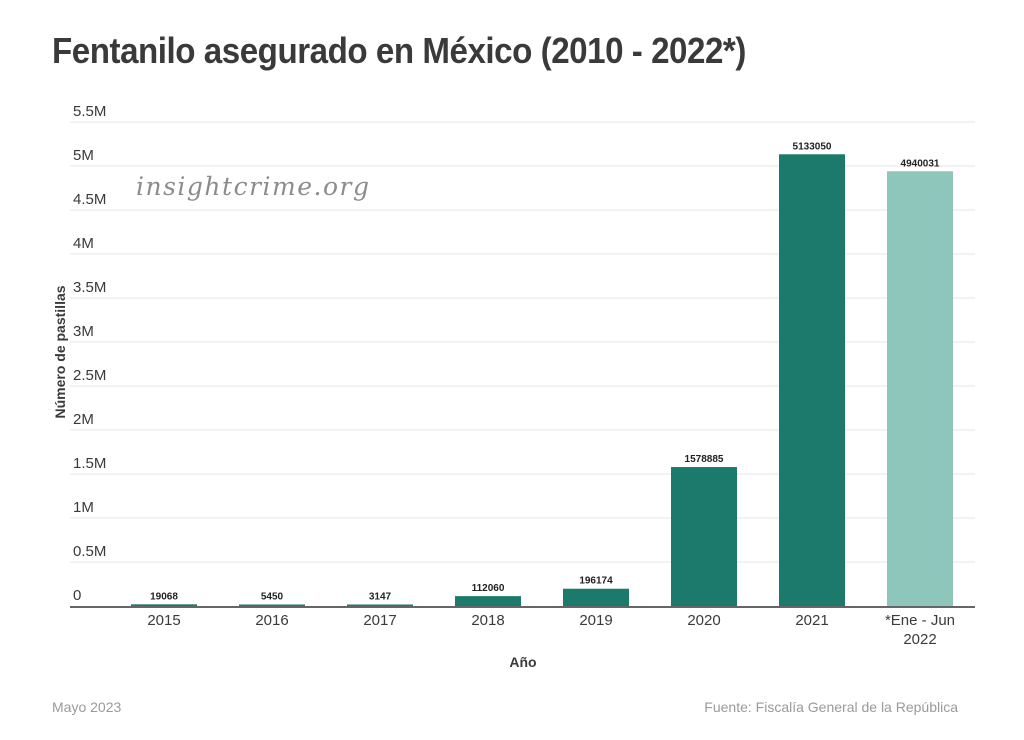 The height and width of the screenshot is (740, 1024). Describe the element at coordinates (83, 243) in the screenshot. I see `y-tick-label: 4M` at that location.